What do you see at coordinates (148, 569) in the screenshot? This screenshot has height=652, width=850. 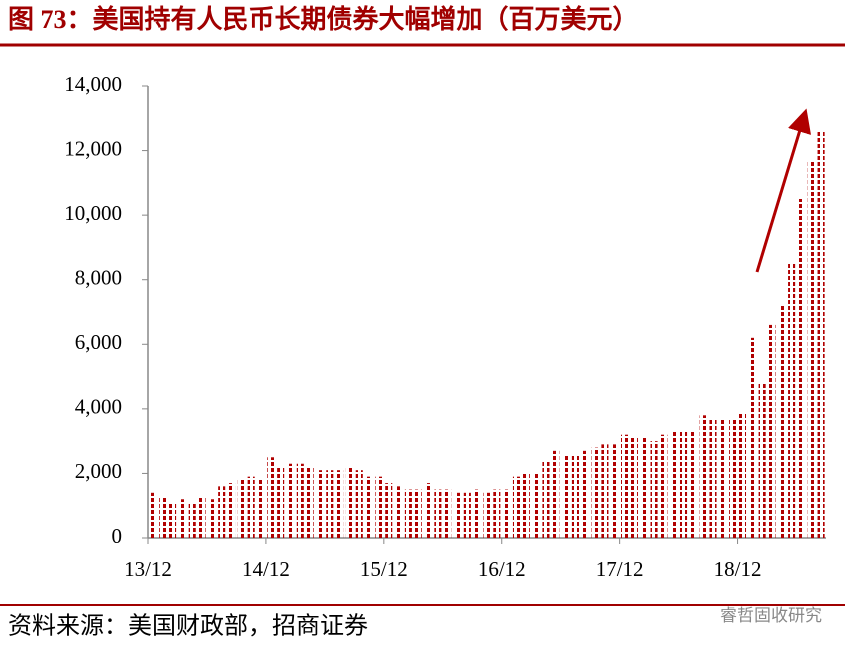 I see `x-tick-label: 13/12` at bounding box center [148, 569].